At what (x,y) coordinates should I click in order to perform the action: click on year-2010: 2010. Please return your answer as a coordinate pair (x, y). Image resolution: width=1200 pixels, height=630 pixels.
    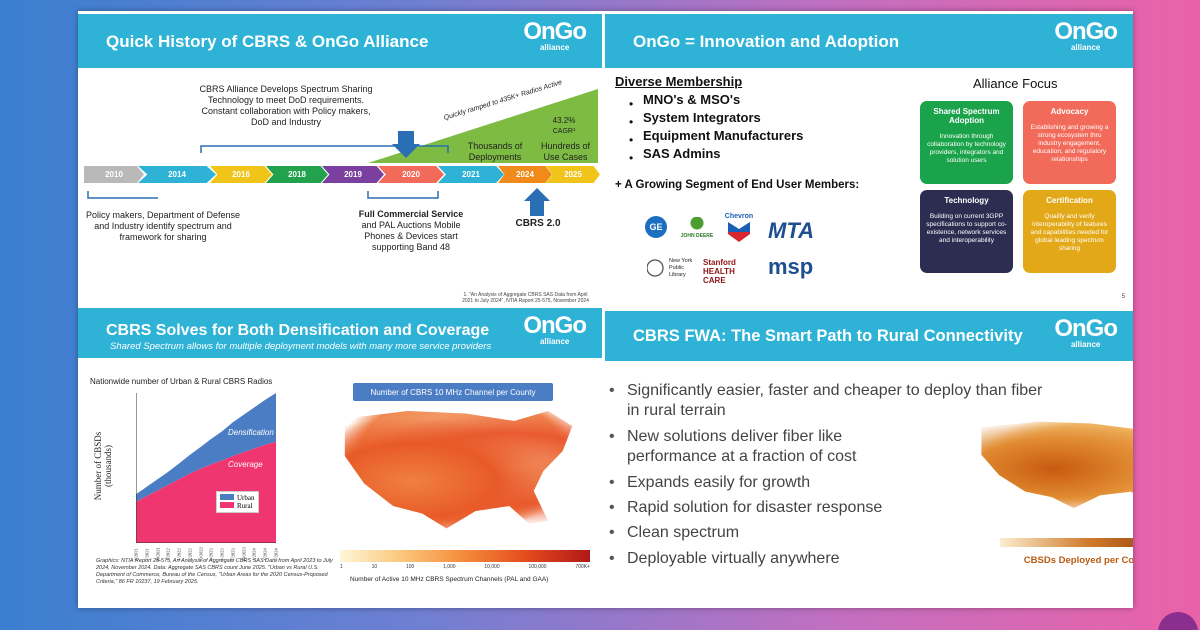
    Looking at the image, I should click on (114, 174).